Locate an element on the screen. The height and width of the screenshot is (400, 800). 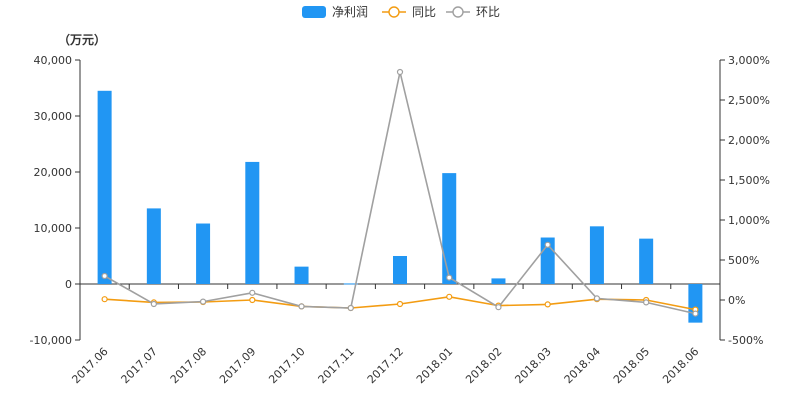
y-right-tick-label: 2,500% is located at coordinates (749, 100).